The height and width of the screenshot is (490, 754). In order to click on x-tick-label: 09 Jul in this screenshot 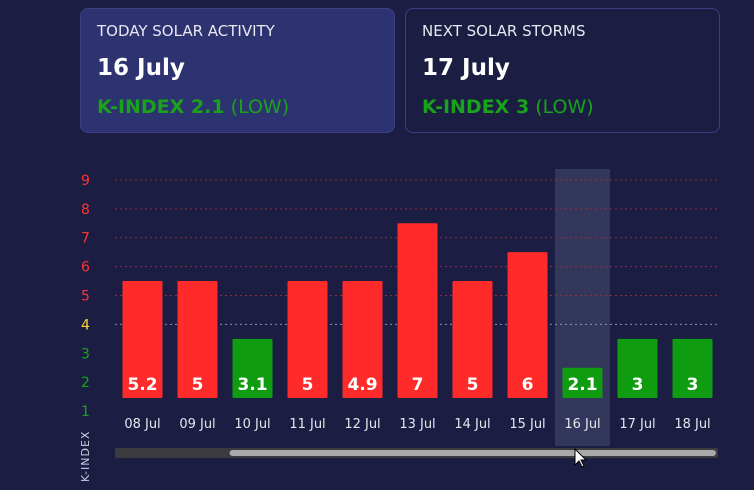, I will do `click(197, 424)`.